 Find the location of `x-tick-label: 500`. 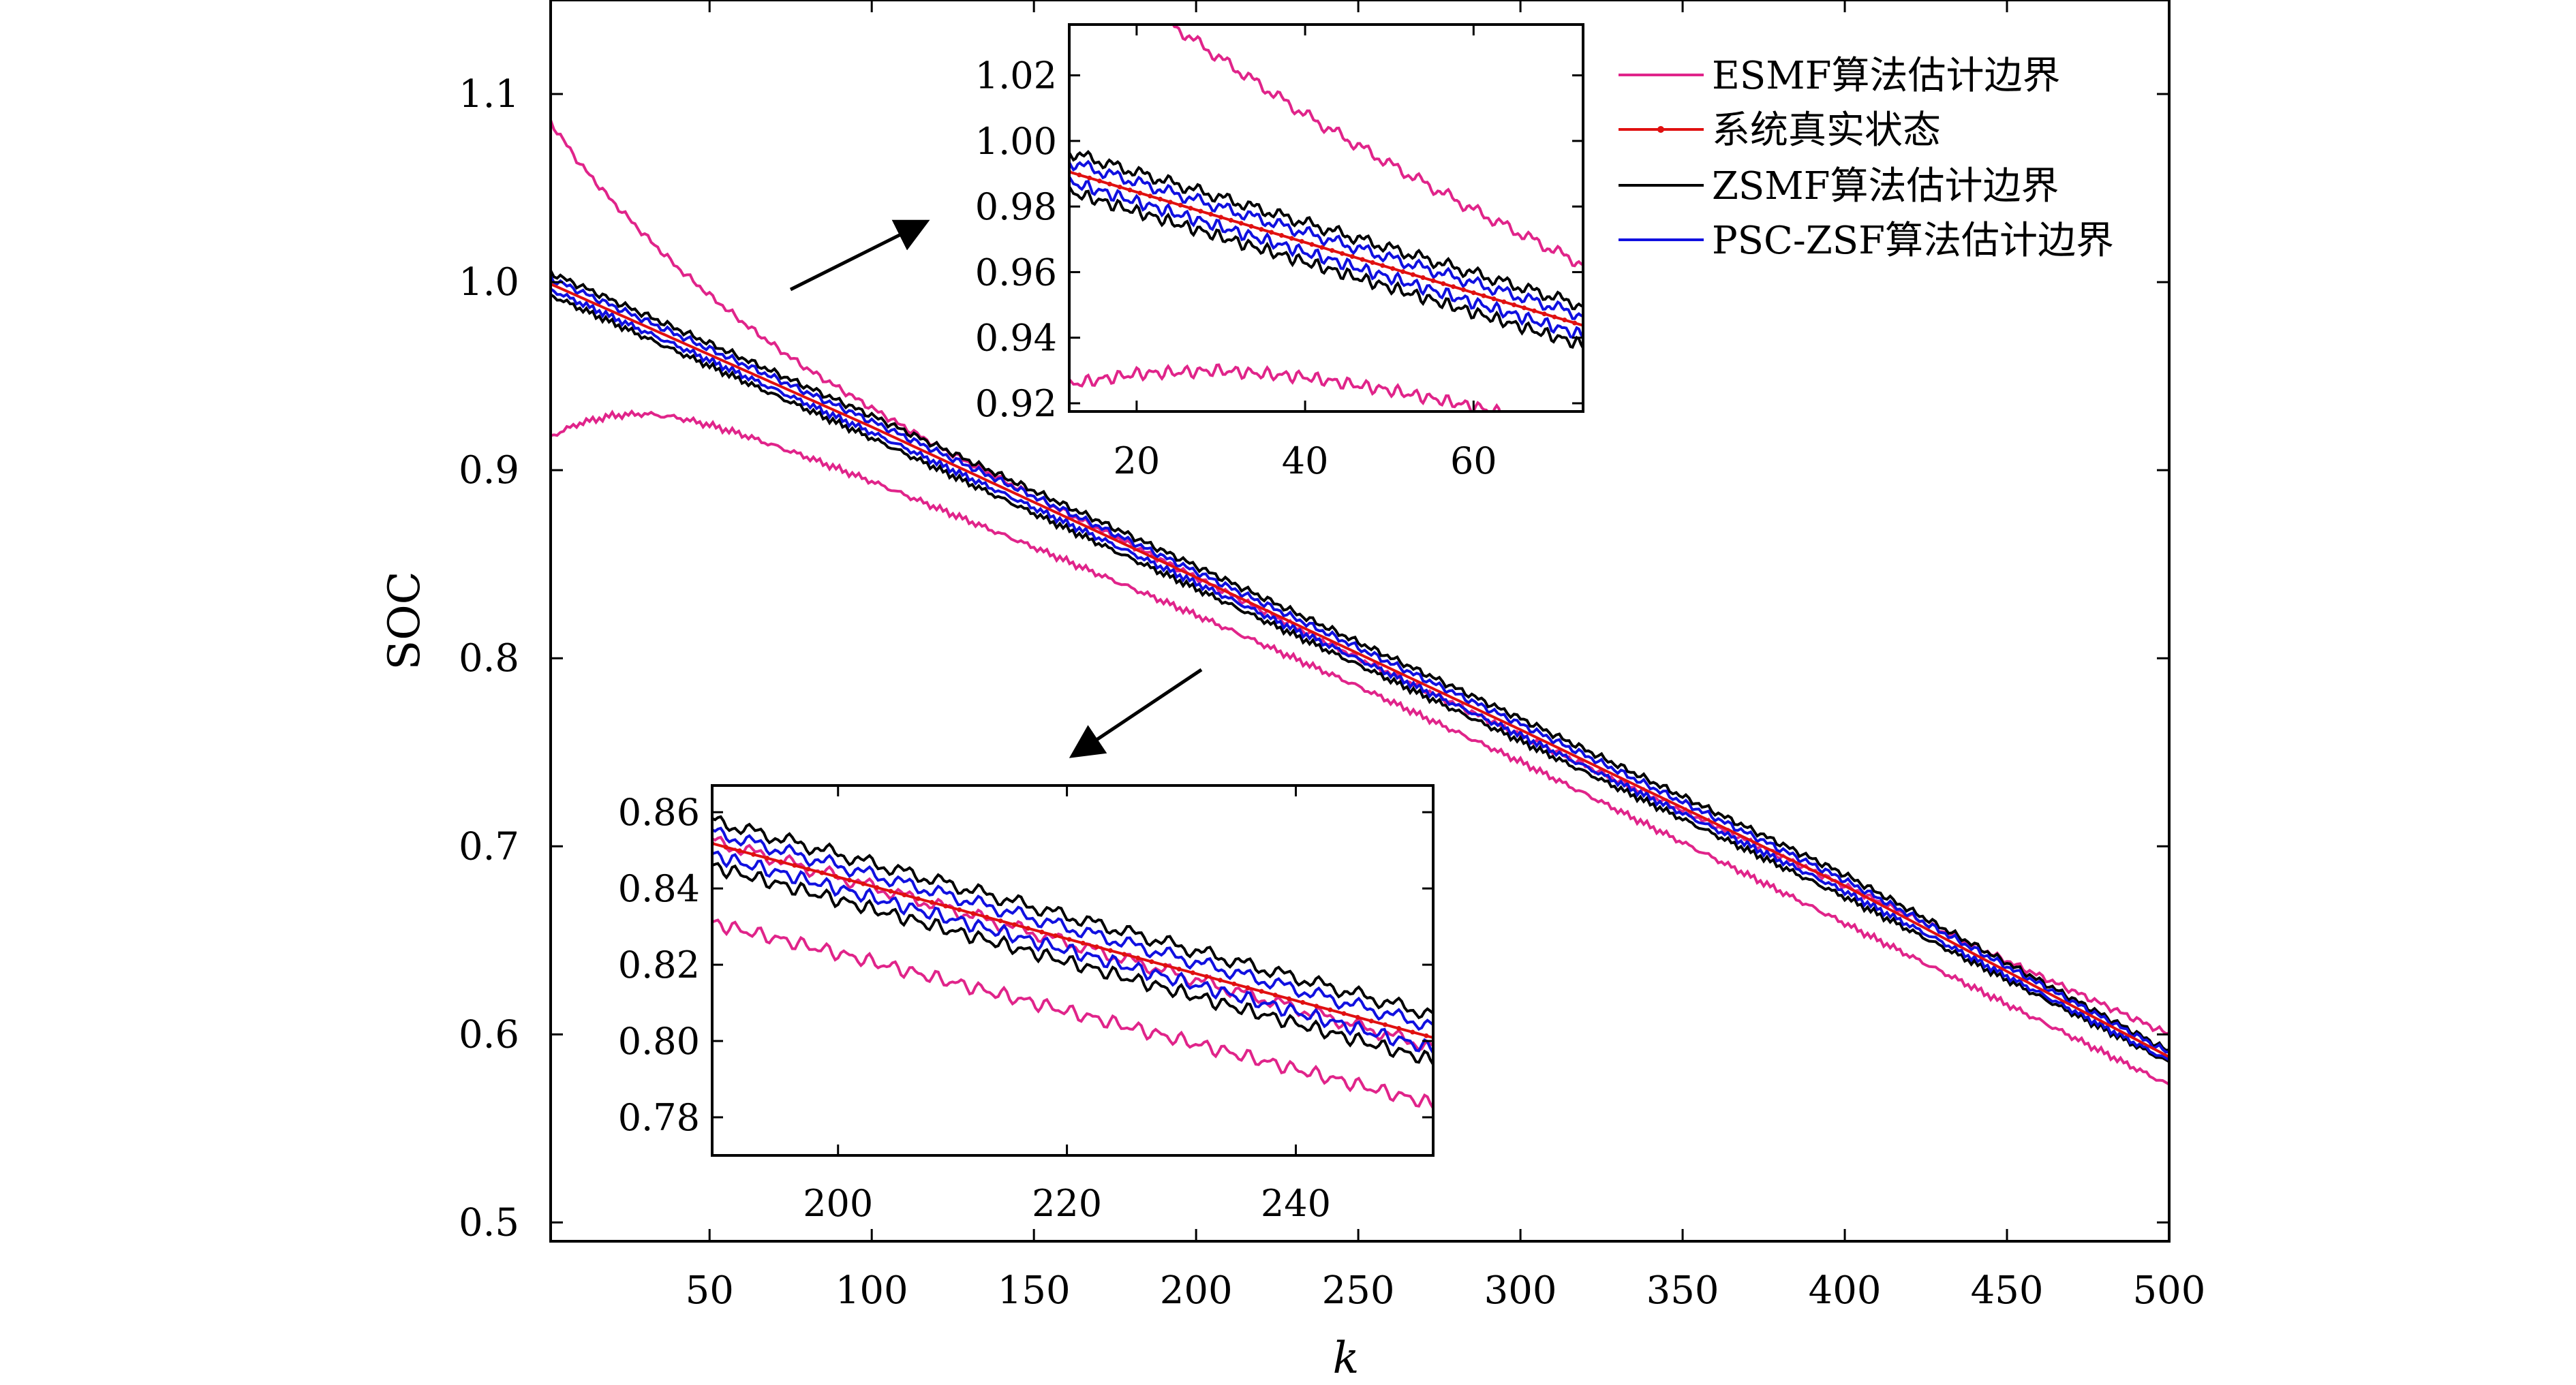

x-tick-label: 500 is located at coordinates (2169, 1291).